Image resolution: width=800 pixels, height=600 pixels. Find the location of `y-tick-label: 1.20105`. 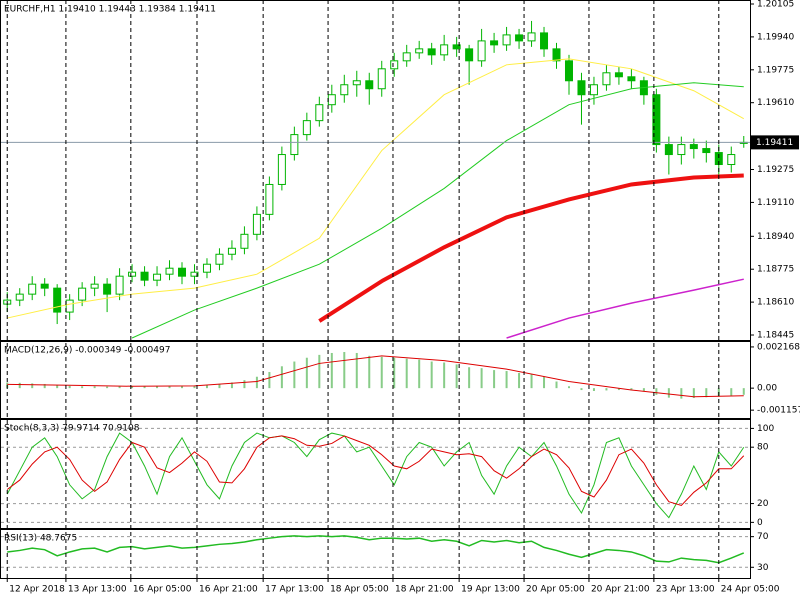

y-tick-label: 1.20105 is located at coordinates (775, 4).